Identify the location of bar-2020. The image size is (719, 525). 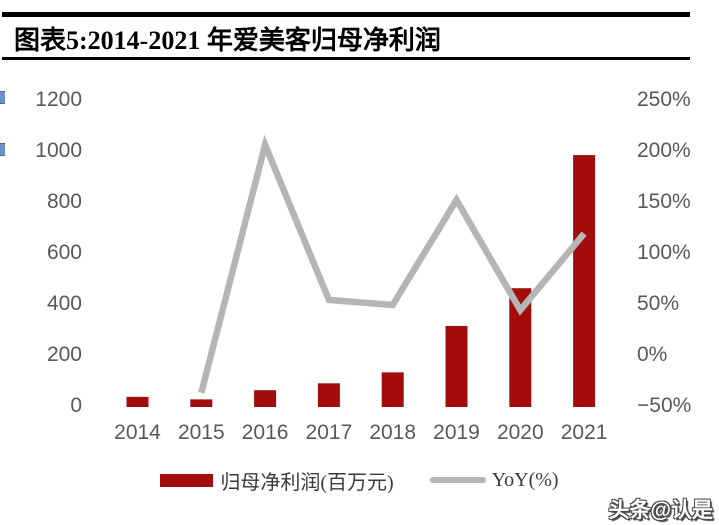
(520, 347).